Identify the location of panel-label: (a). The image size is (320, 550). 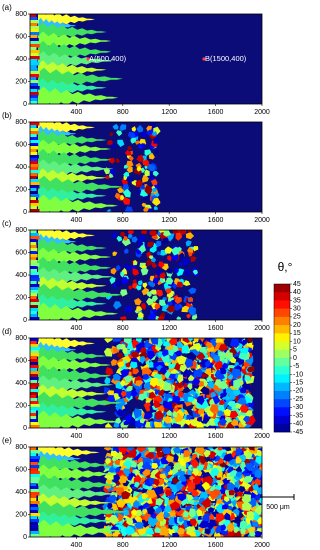
(7, 7).